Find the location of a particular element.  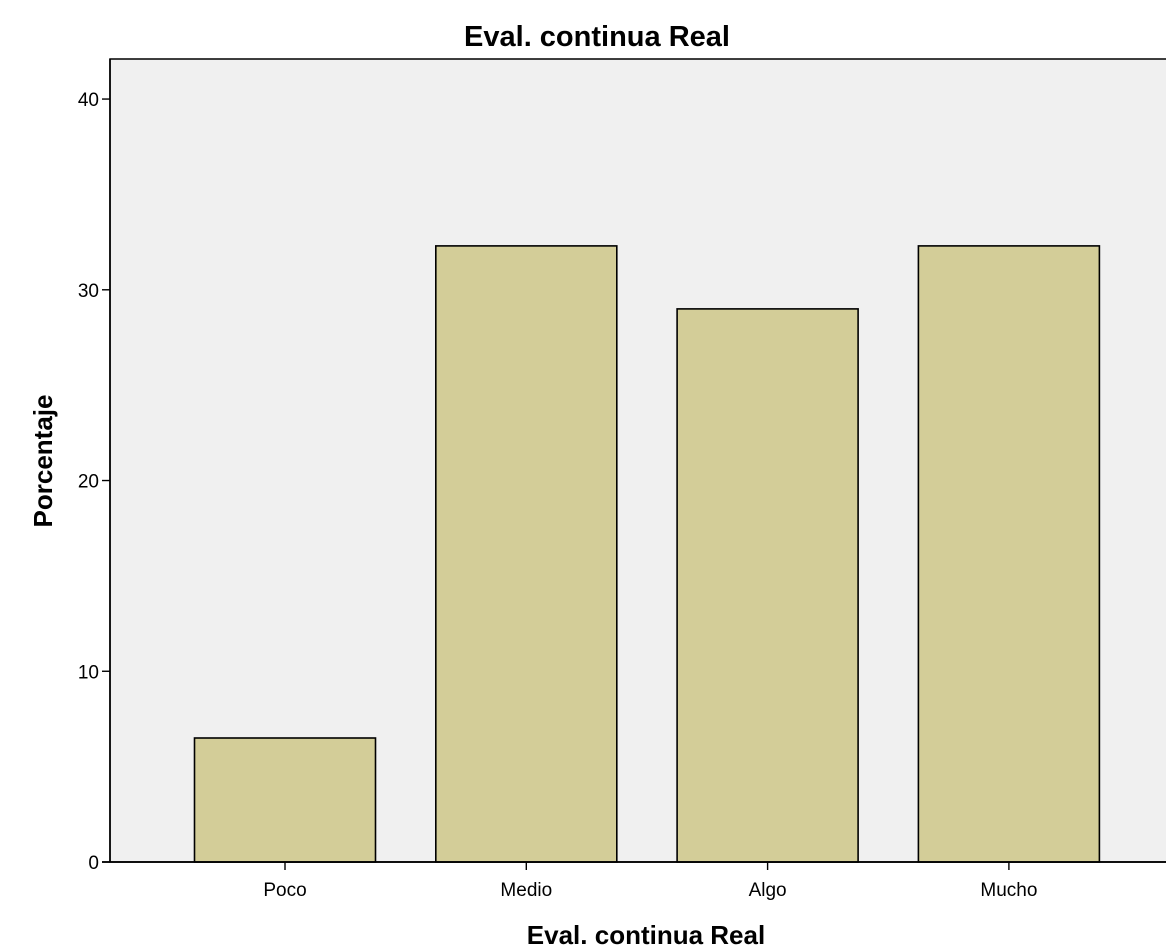

y-tick-label: 0 is located at coordinates (93, 863).